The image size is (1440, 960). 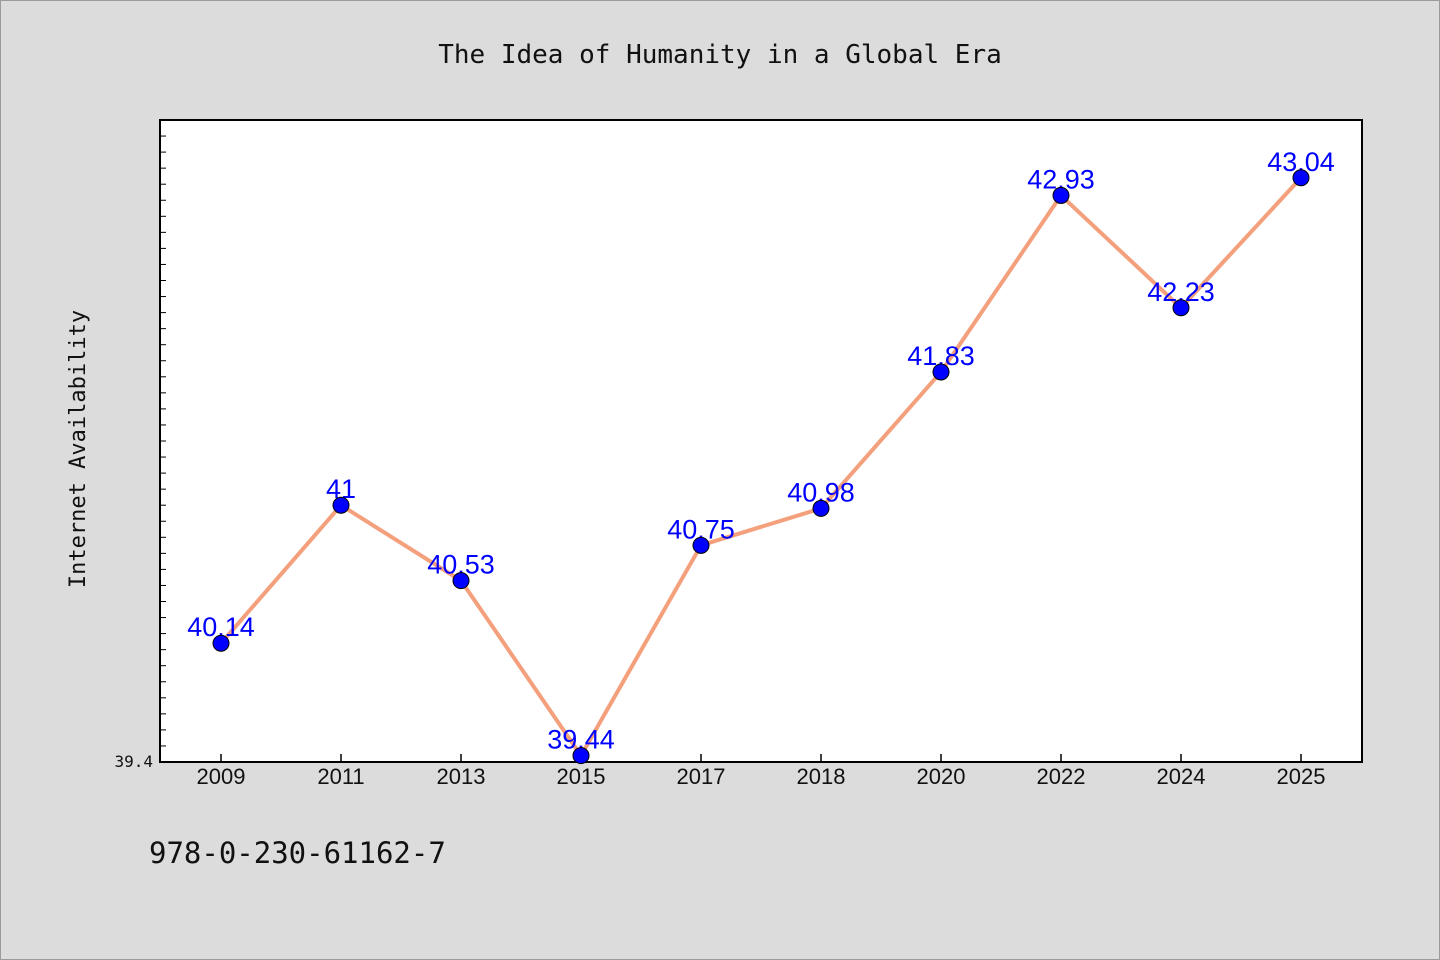 What do you see at coordinates (297, 853) in the screenshot?
I see `isbn-footer: 978-0-230-61162-7` at bounding box center [297, 853].